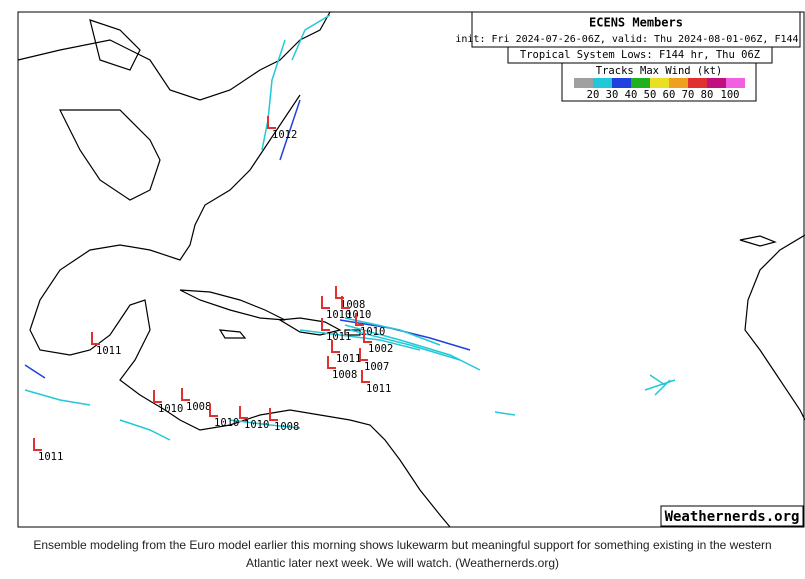 Image resolution: width=805 pixels, height=579 pixels. I want to click on watermark: Weathernerds.org, so click(732, 517).